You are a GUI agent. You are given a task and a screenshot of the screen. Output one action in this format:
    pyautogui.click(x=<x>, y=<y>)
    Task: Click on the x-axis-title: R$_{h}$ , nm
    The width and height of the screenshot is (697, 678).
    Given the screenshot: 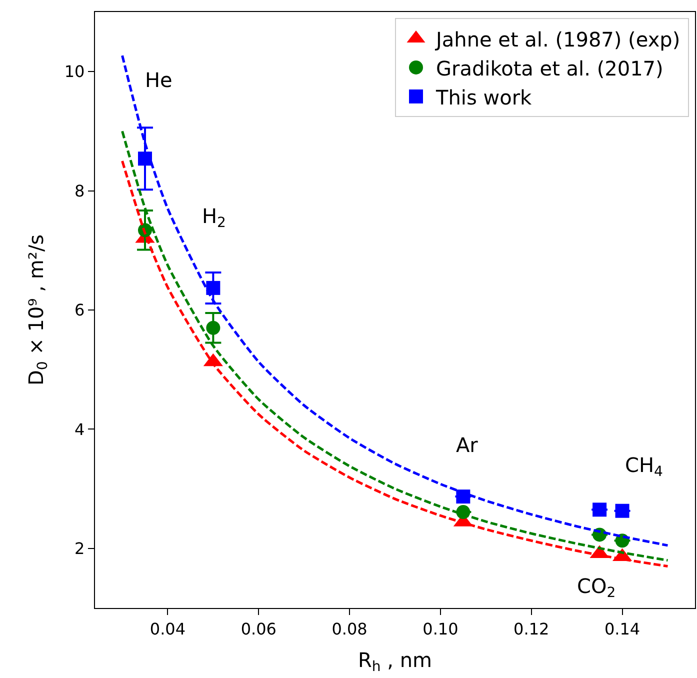 What is the action you would take?
    pyautogui.click(x=395, y=661)
    